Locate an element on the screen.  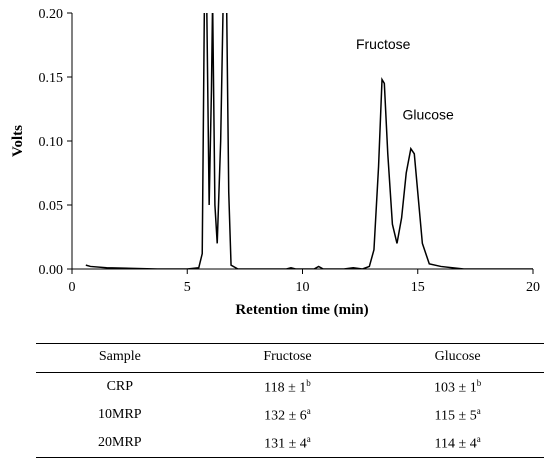
cell-fructose: 131 ± 4a is located at coordinates (288, 443).